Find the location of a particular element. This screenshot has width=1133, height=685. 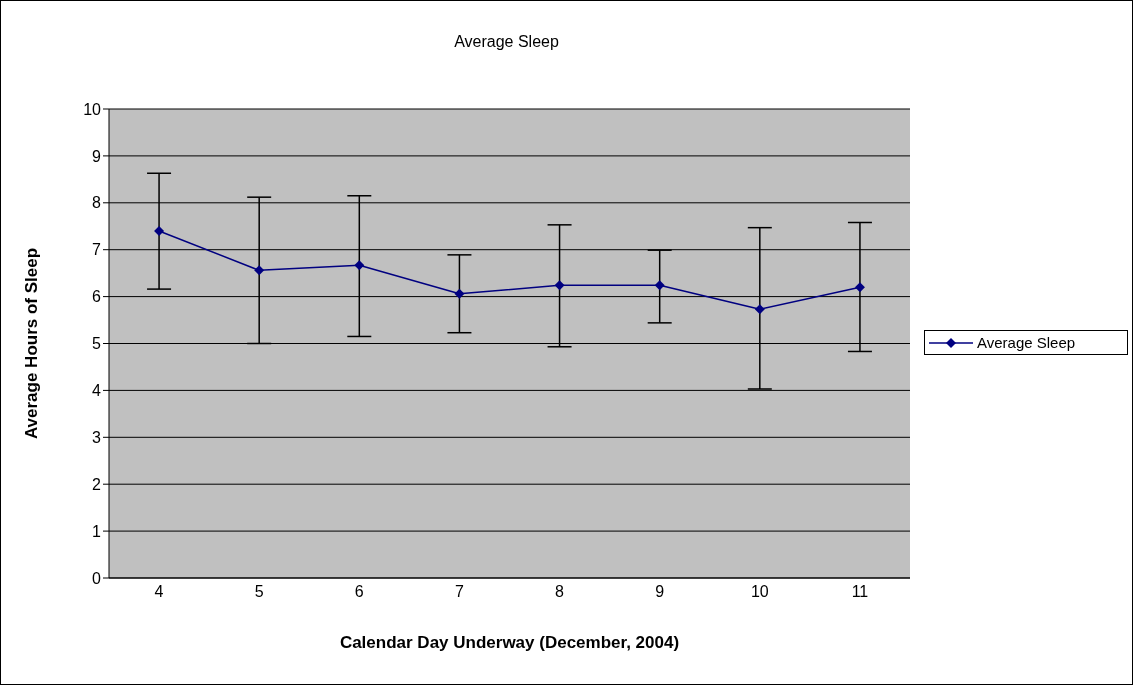

x-tick-label: 8 is located at coordinates (560, 592).